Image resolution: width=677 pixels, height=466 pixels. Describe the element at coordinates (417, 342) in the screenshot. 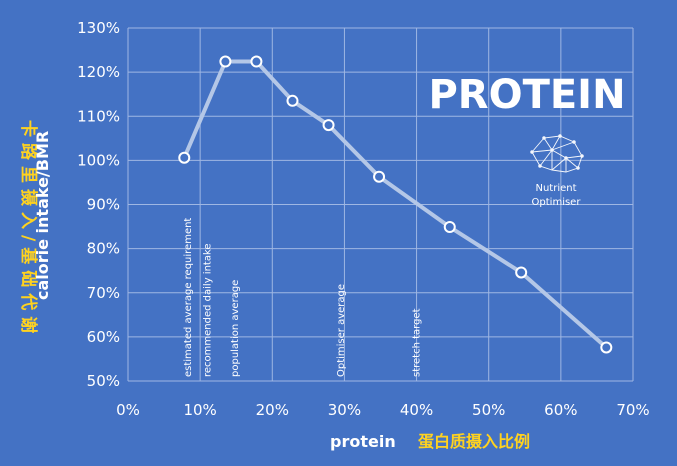

I see `annotation-label: stretch target` at that location.